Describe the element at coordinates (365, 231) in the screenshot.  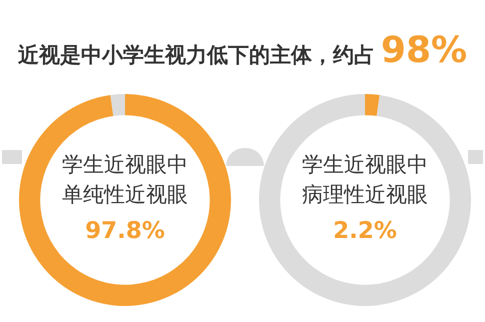
I see `data-label: 2.2%` at that location.